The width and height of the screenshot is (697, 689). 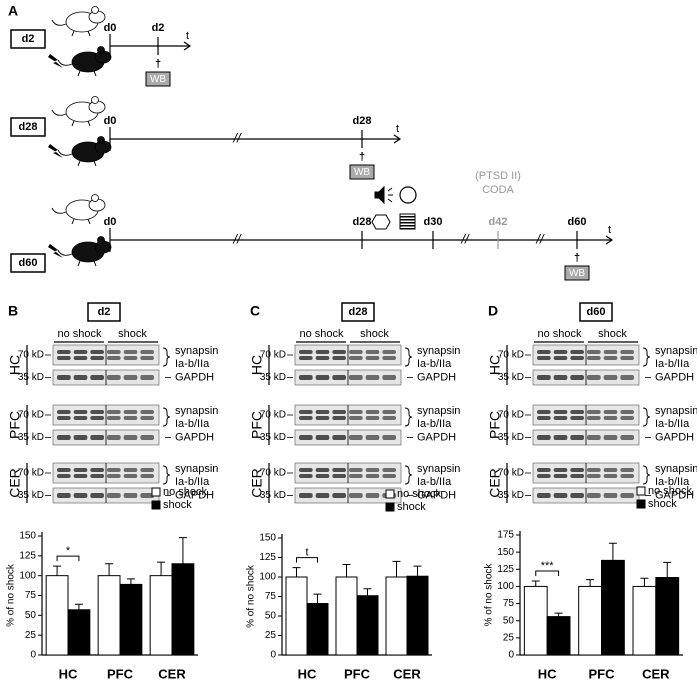 I want to click on group-label: shock, so click(x=374, y=334).